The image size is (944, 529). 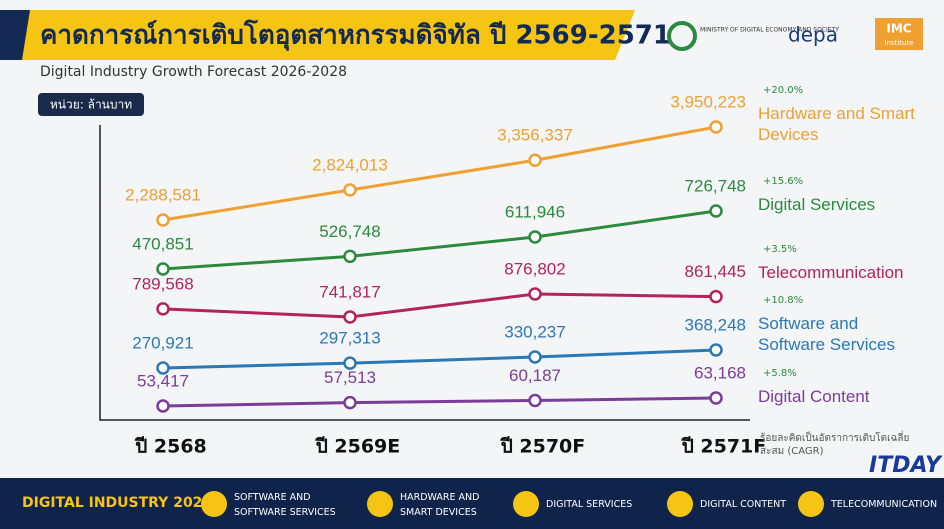 What do you see at coordinates (720, 372) in the screenshot?
I see `value-label: 63,168` at bounding box center [720, 372].